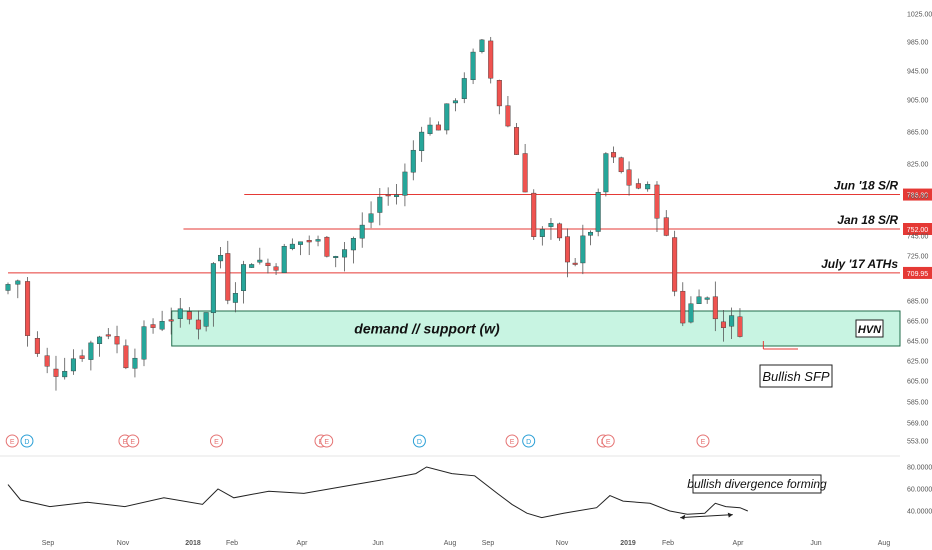 The image size is (932, 550). I want to click on time-axis-label: Nov, so click(562, 543).